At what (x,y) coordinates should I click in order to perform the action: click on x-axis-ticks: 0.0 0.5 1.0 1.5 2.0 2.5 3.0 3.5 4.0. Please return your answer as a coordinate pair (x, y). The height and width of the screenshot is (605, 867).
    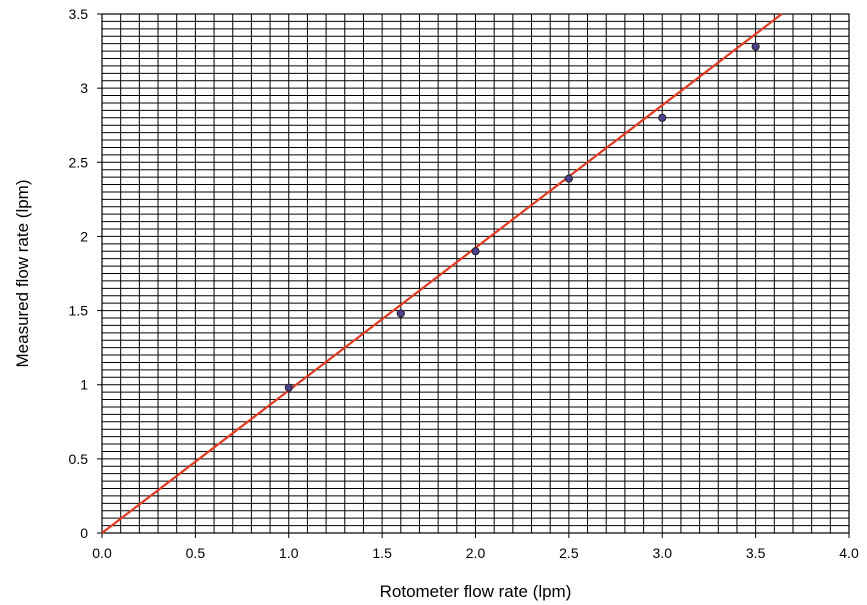
    Looking at the image, I should click on (475, 547).